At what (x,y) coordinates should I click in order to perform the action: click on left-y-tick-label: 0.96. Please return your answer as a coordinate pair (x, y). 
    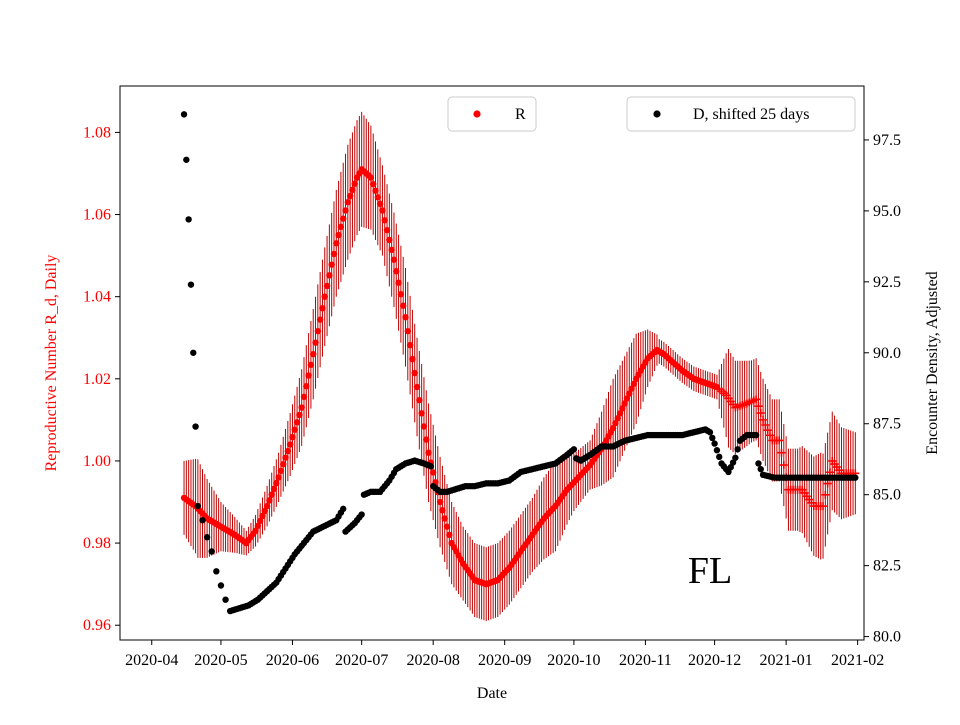
    Looking at the image, I should click on (97, 625).